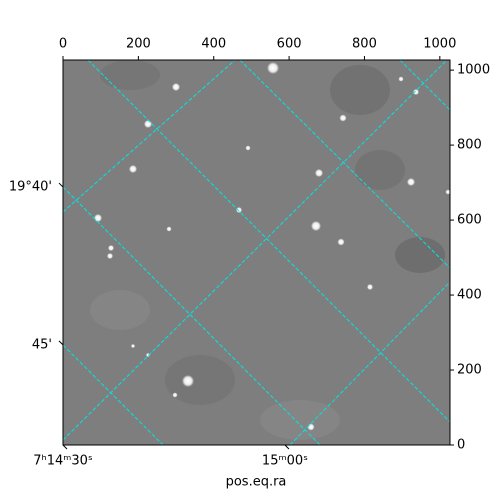 The image size is (500, 504). I want to click on top-tick-label: 1000, so click(439, 44).